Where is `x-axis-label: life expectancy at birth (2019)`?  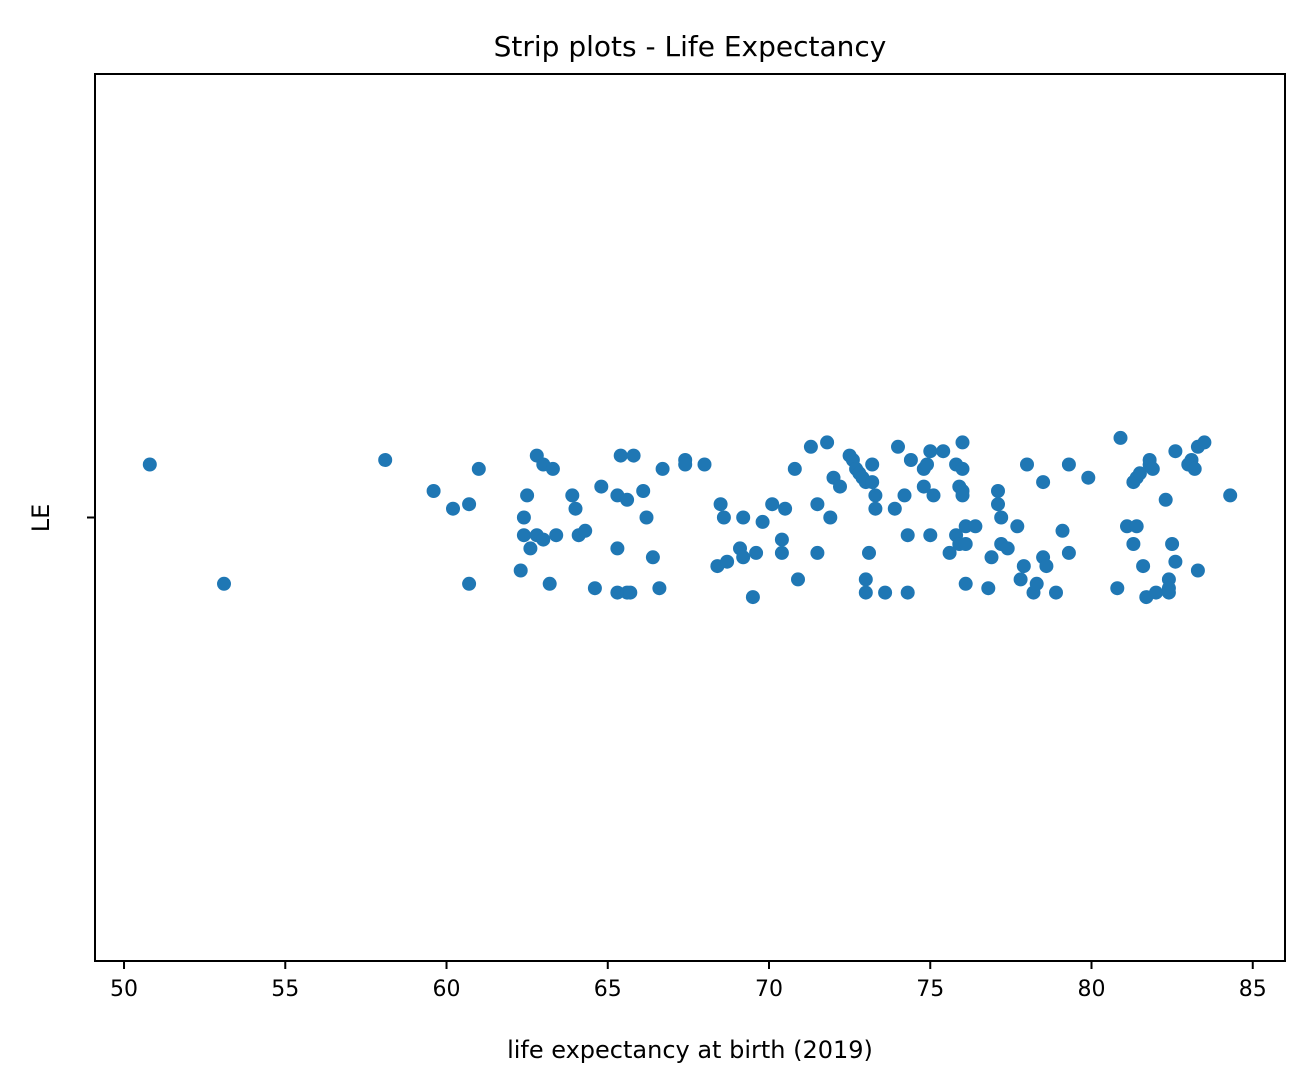
x-axis-label: life expectancy at birth (2019) is located at coordinates (690, 1050).